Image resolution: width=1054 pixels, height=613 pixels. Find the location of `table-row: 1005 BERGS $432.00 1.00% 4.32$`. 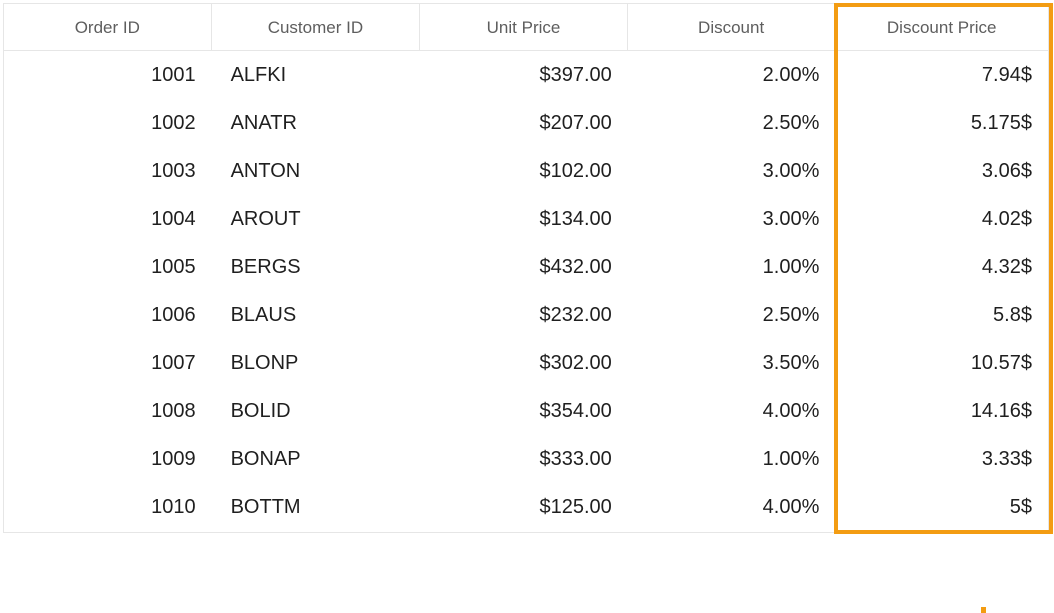

table-row: 1005 BERGS $432.00 1.00% 4.32$ is located at coordinates (526, 267).